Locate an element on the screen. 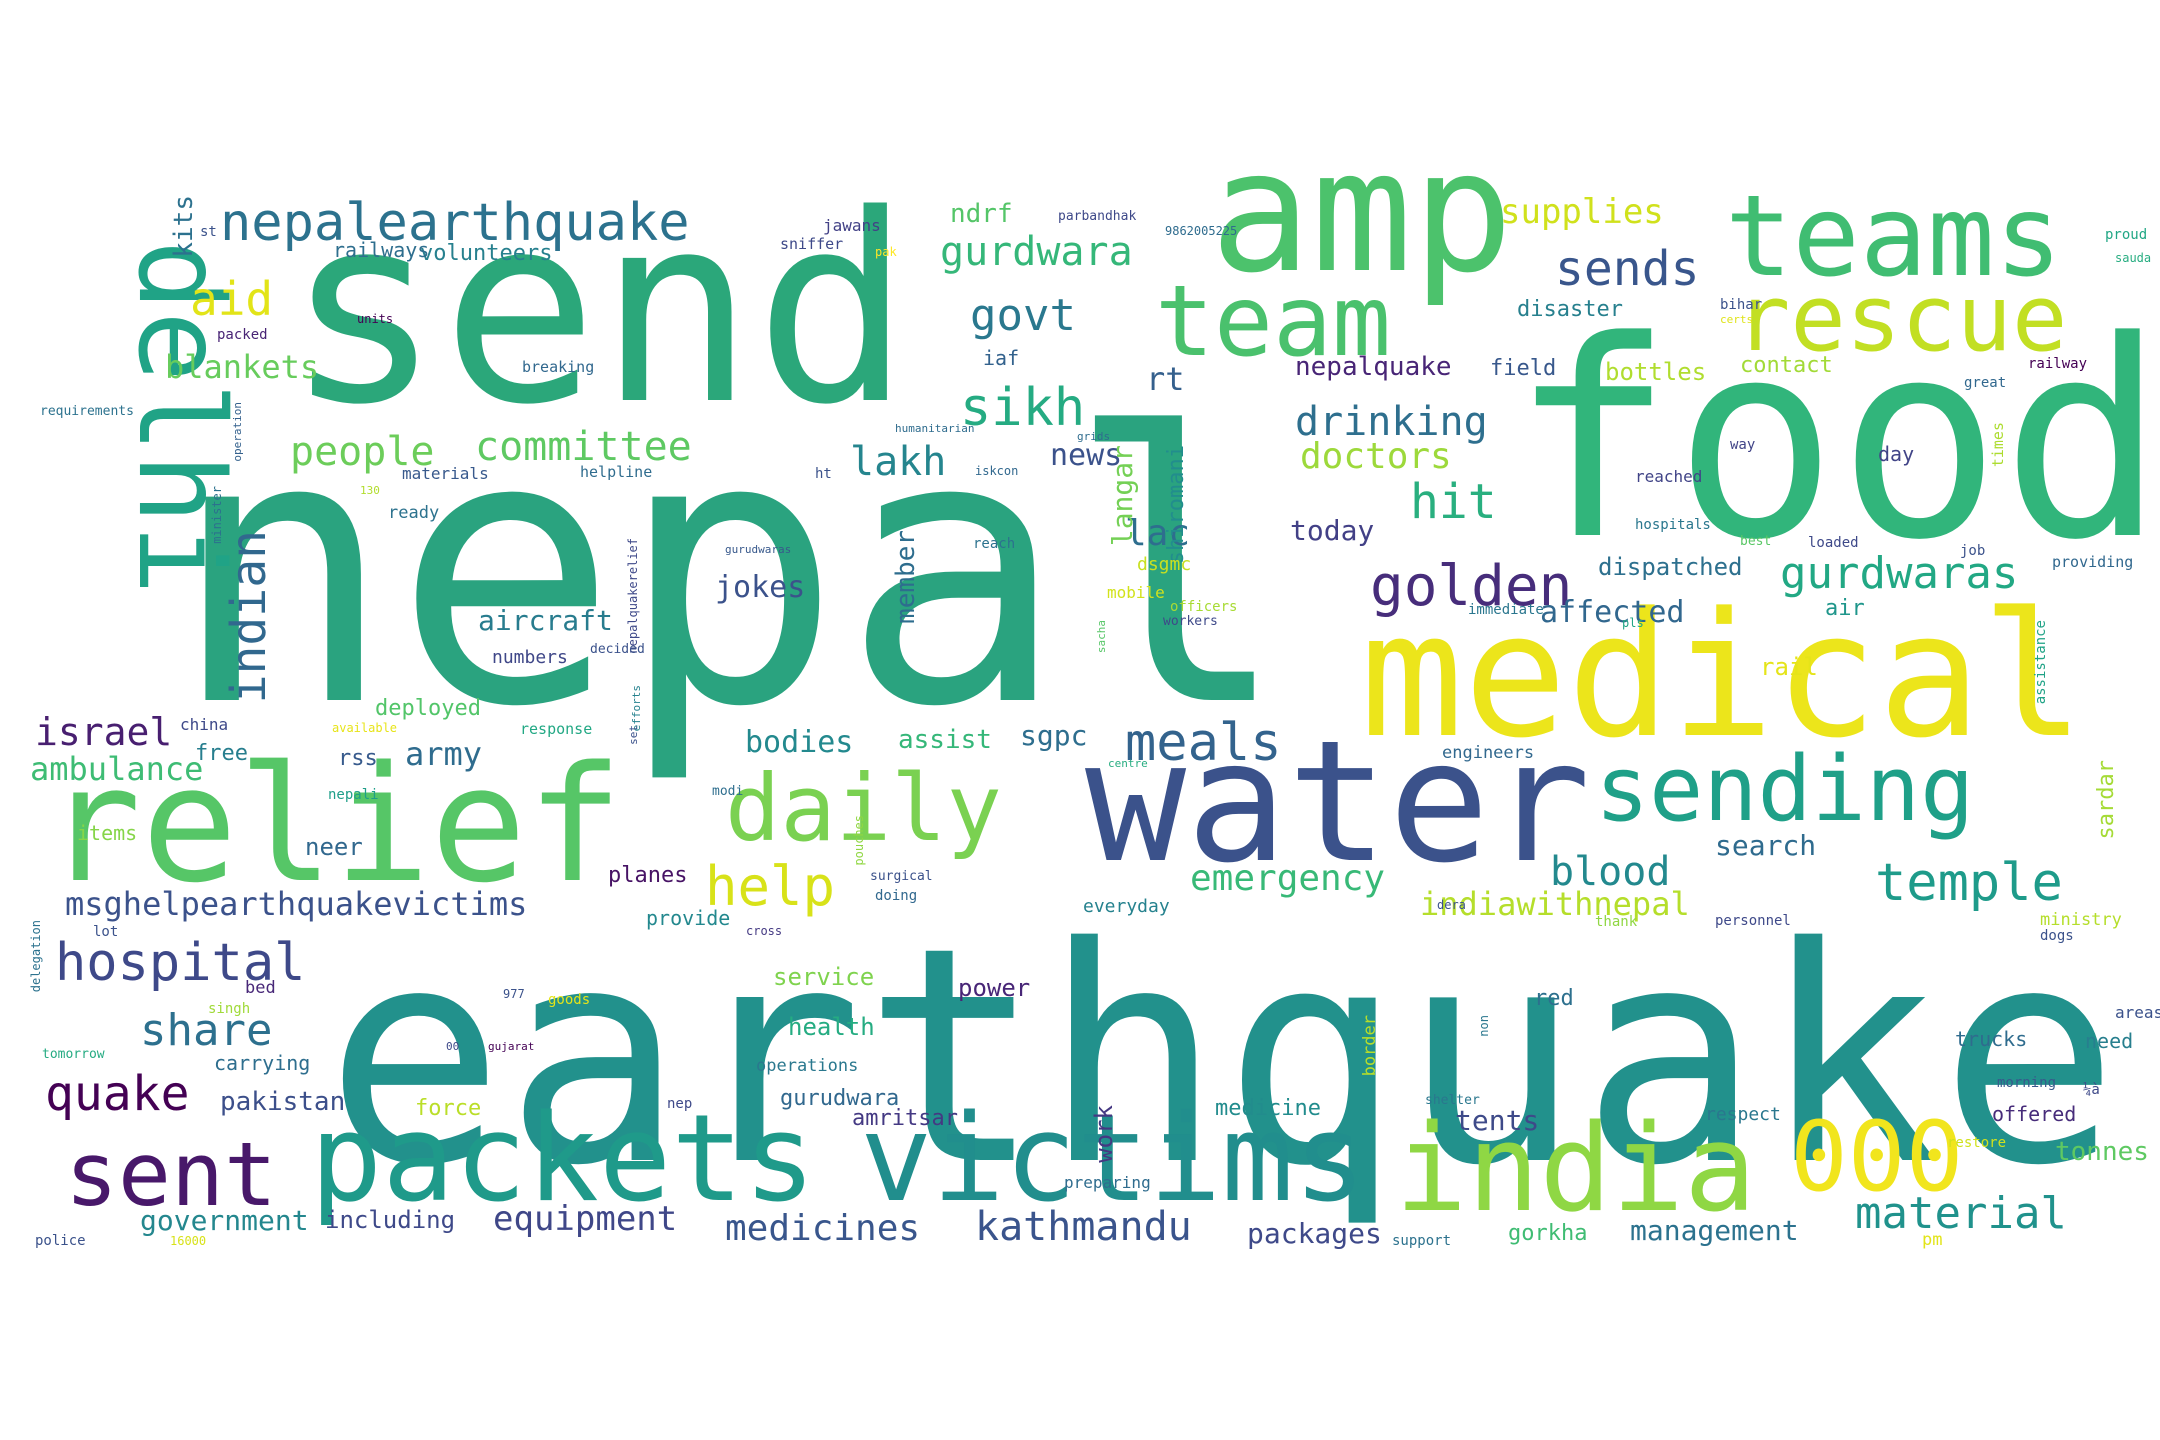 This screenshot has width=2160, height=1440. word-130: 130 is located at coordinates (370, 490).